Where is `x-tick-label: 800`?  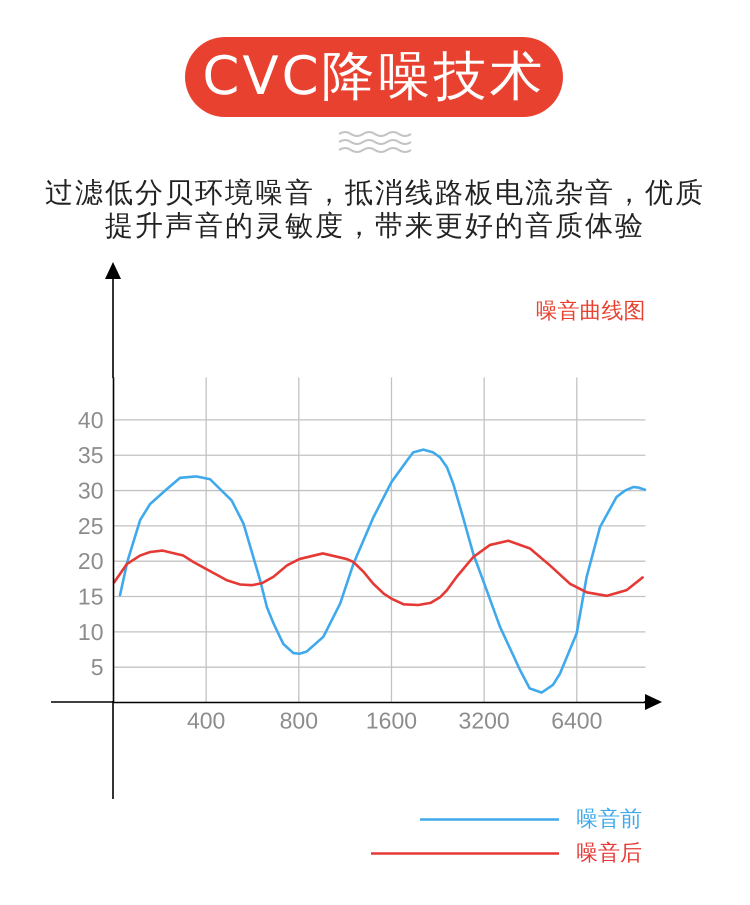 x-tick-label: 800 is located at coordinates (299, 721).